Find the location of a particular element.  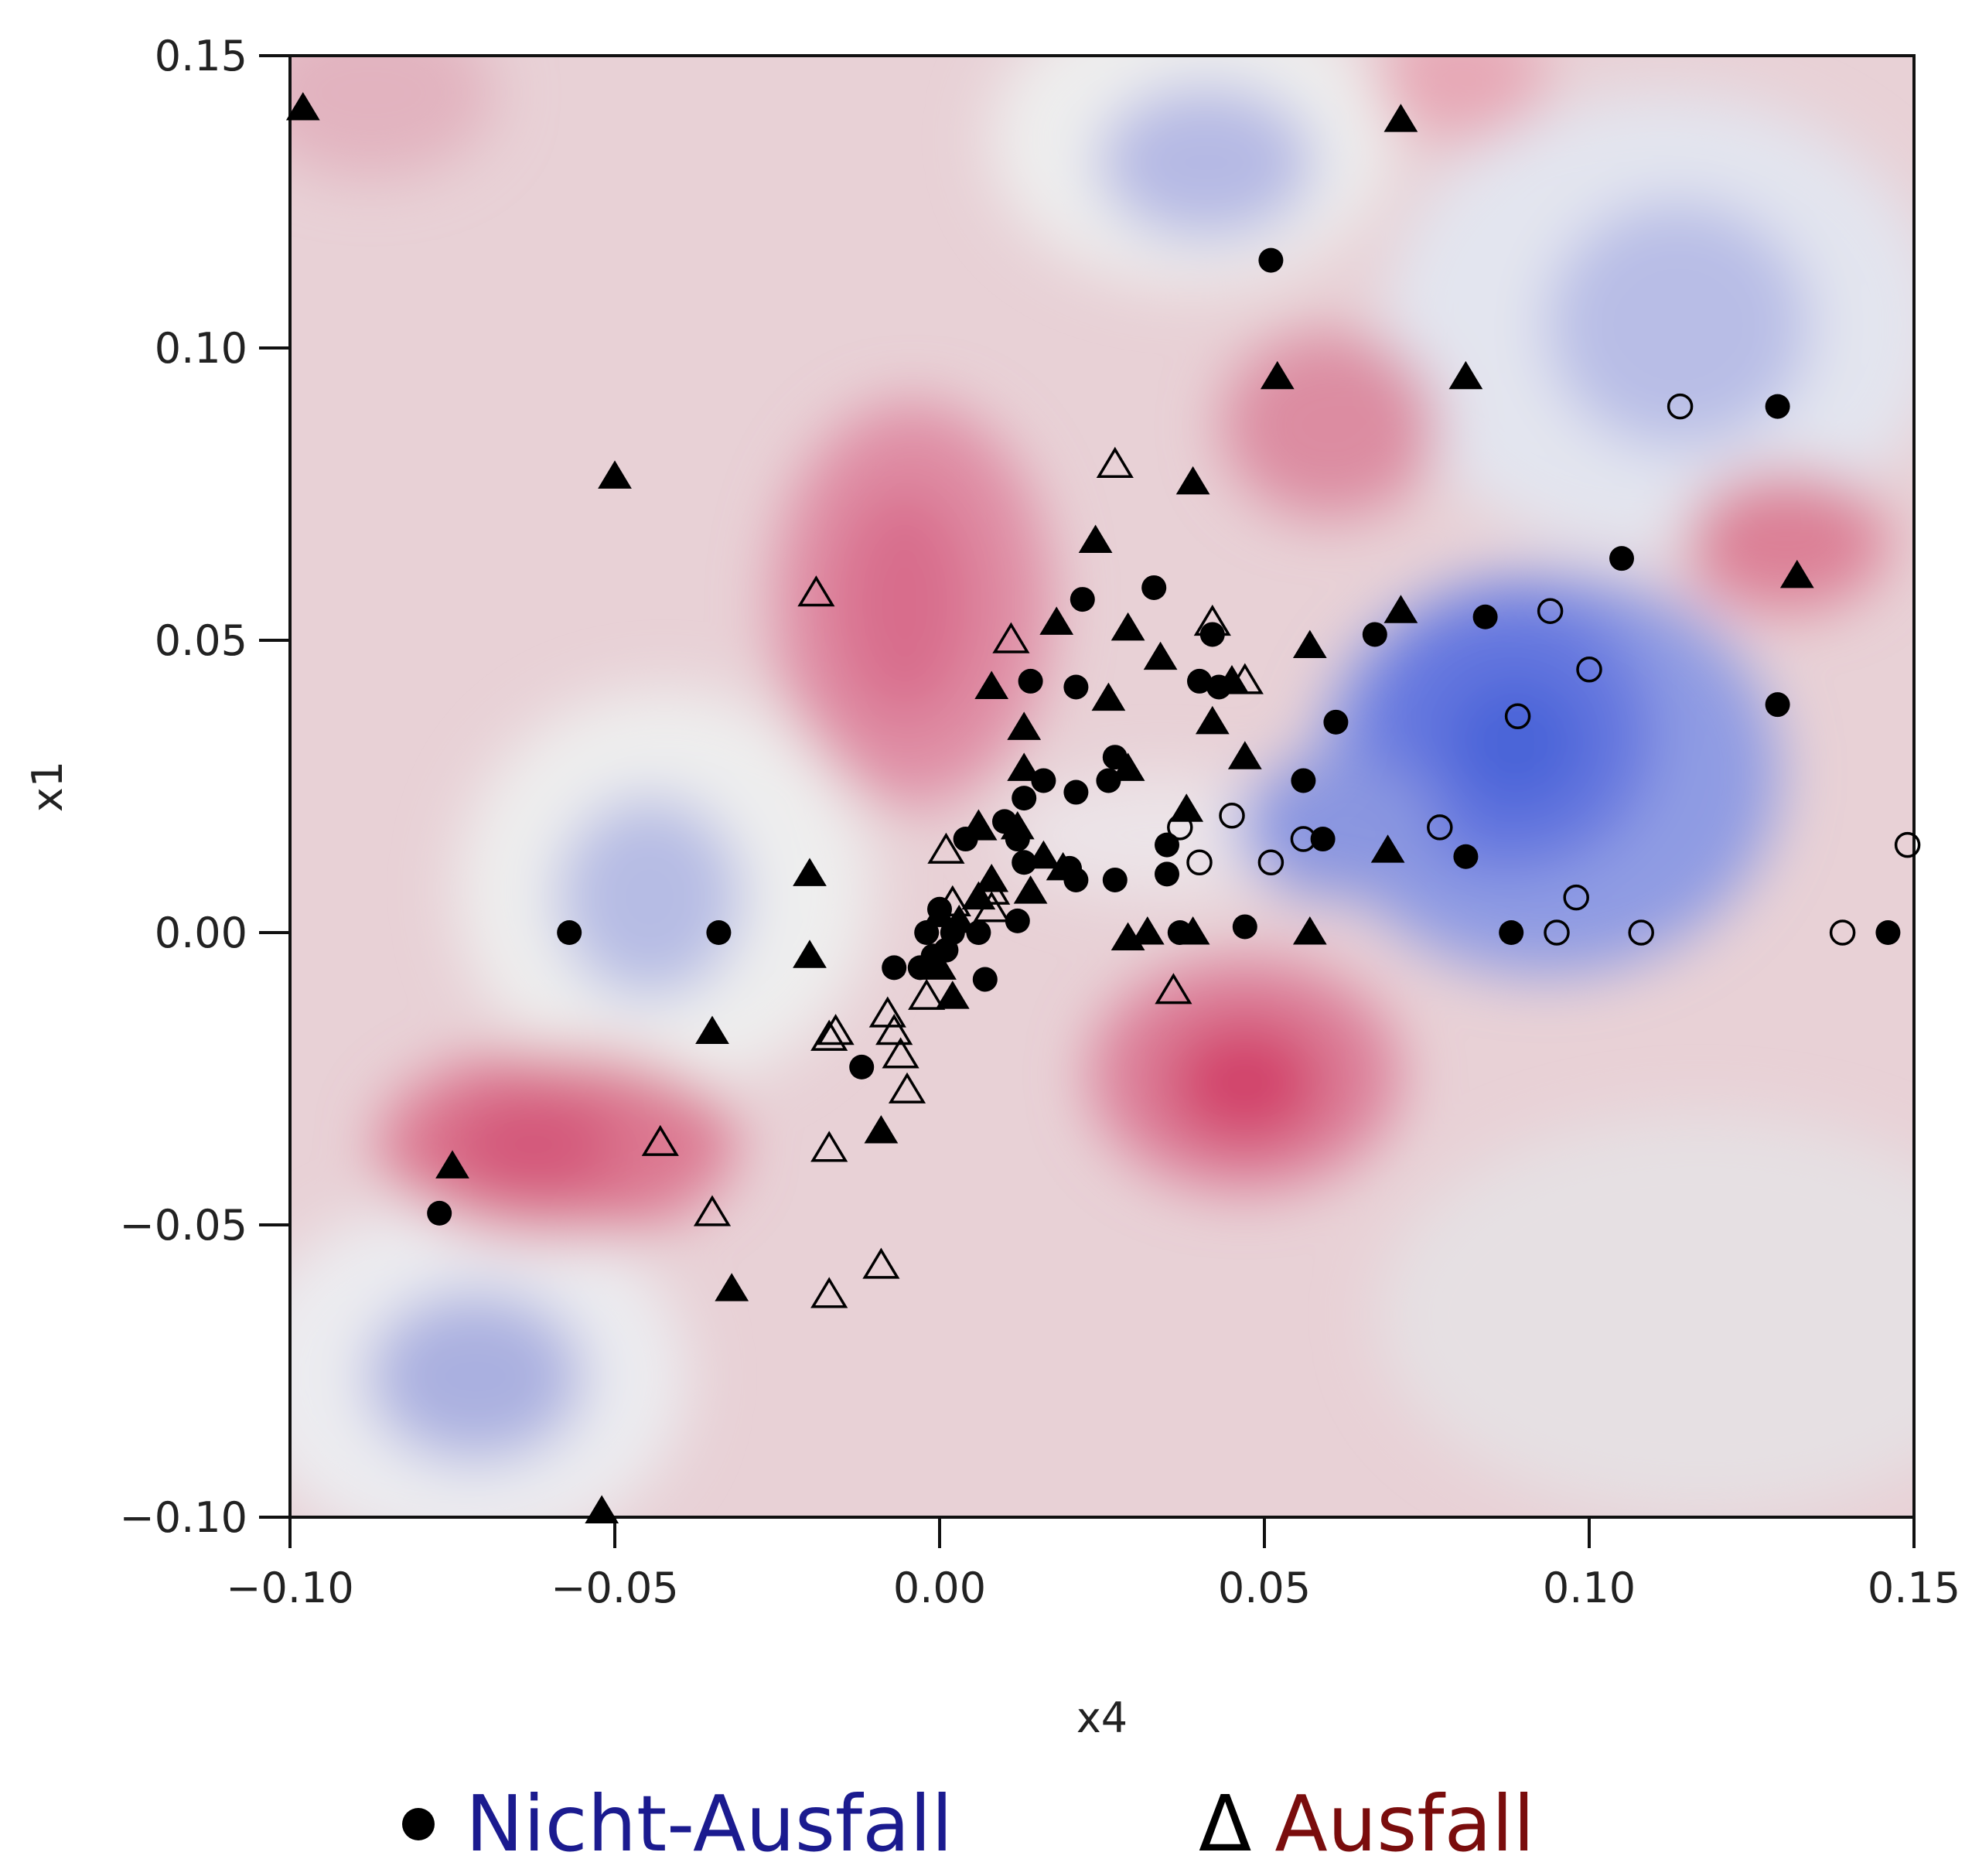

x-tick-label: −0.05 is located at coordinates (614, 1588).